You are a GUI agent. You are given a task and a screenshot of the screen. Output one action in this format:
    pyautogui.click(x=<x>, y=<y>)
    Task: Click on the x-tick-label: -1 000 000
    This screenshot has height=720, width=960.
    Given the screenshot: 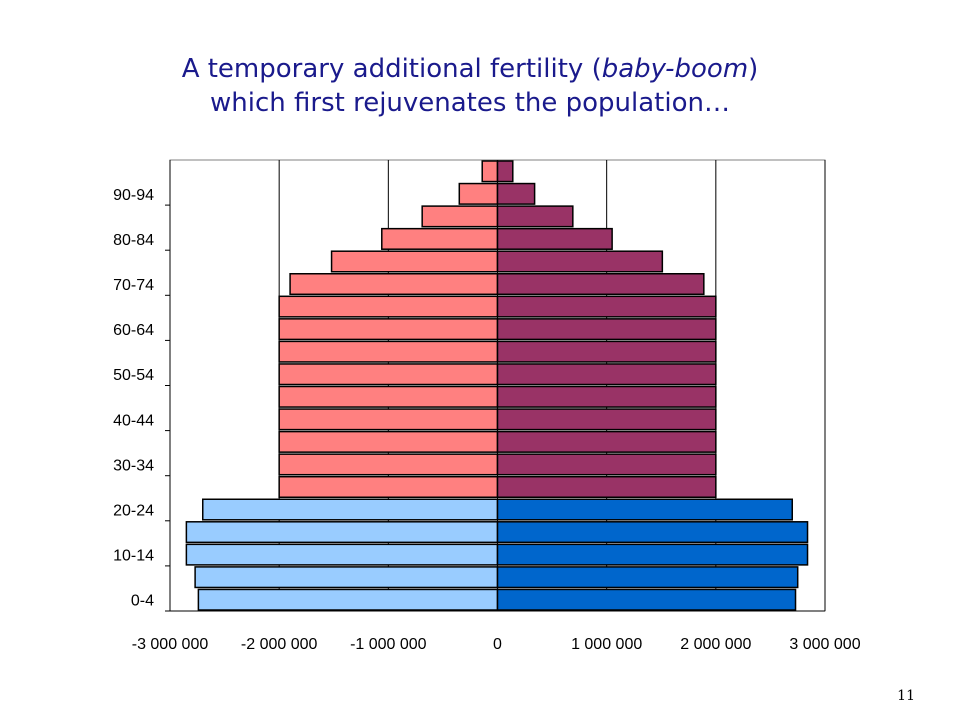 What is the action you would take?
    pyautogui.click(x=388, y=644)
    